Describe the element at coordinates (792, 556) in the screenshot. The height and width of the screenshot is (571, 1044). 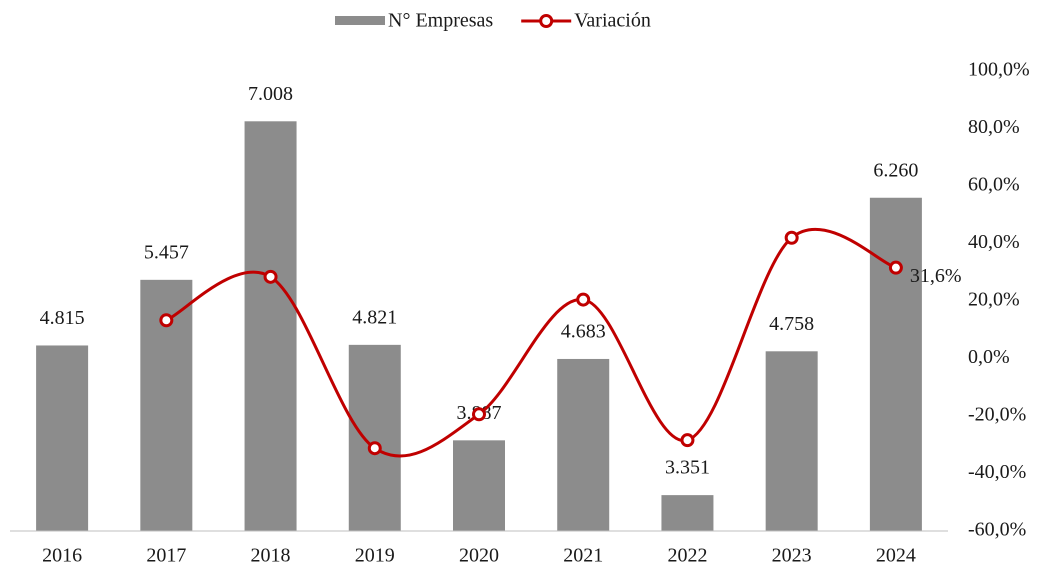
I see `x-tick-label: 2023` at that location.